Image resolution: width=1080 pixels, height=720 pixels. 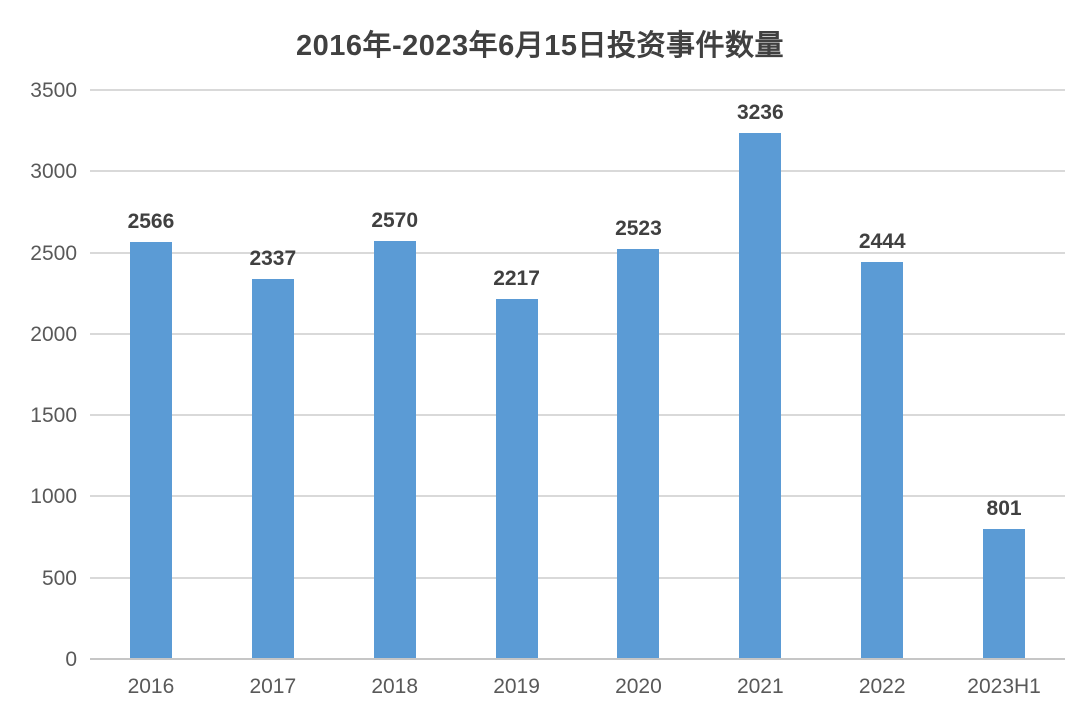 I want to click on bar-value-label-2023H1: 801, so click(x=1004, y=508).